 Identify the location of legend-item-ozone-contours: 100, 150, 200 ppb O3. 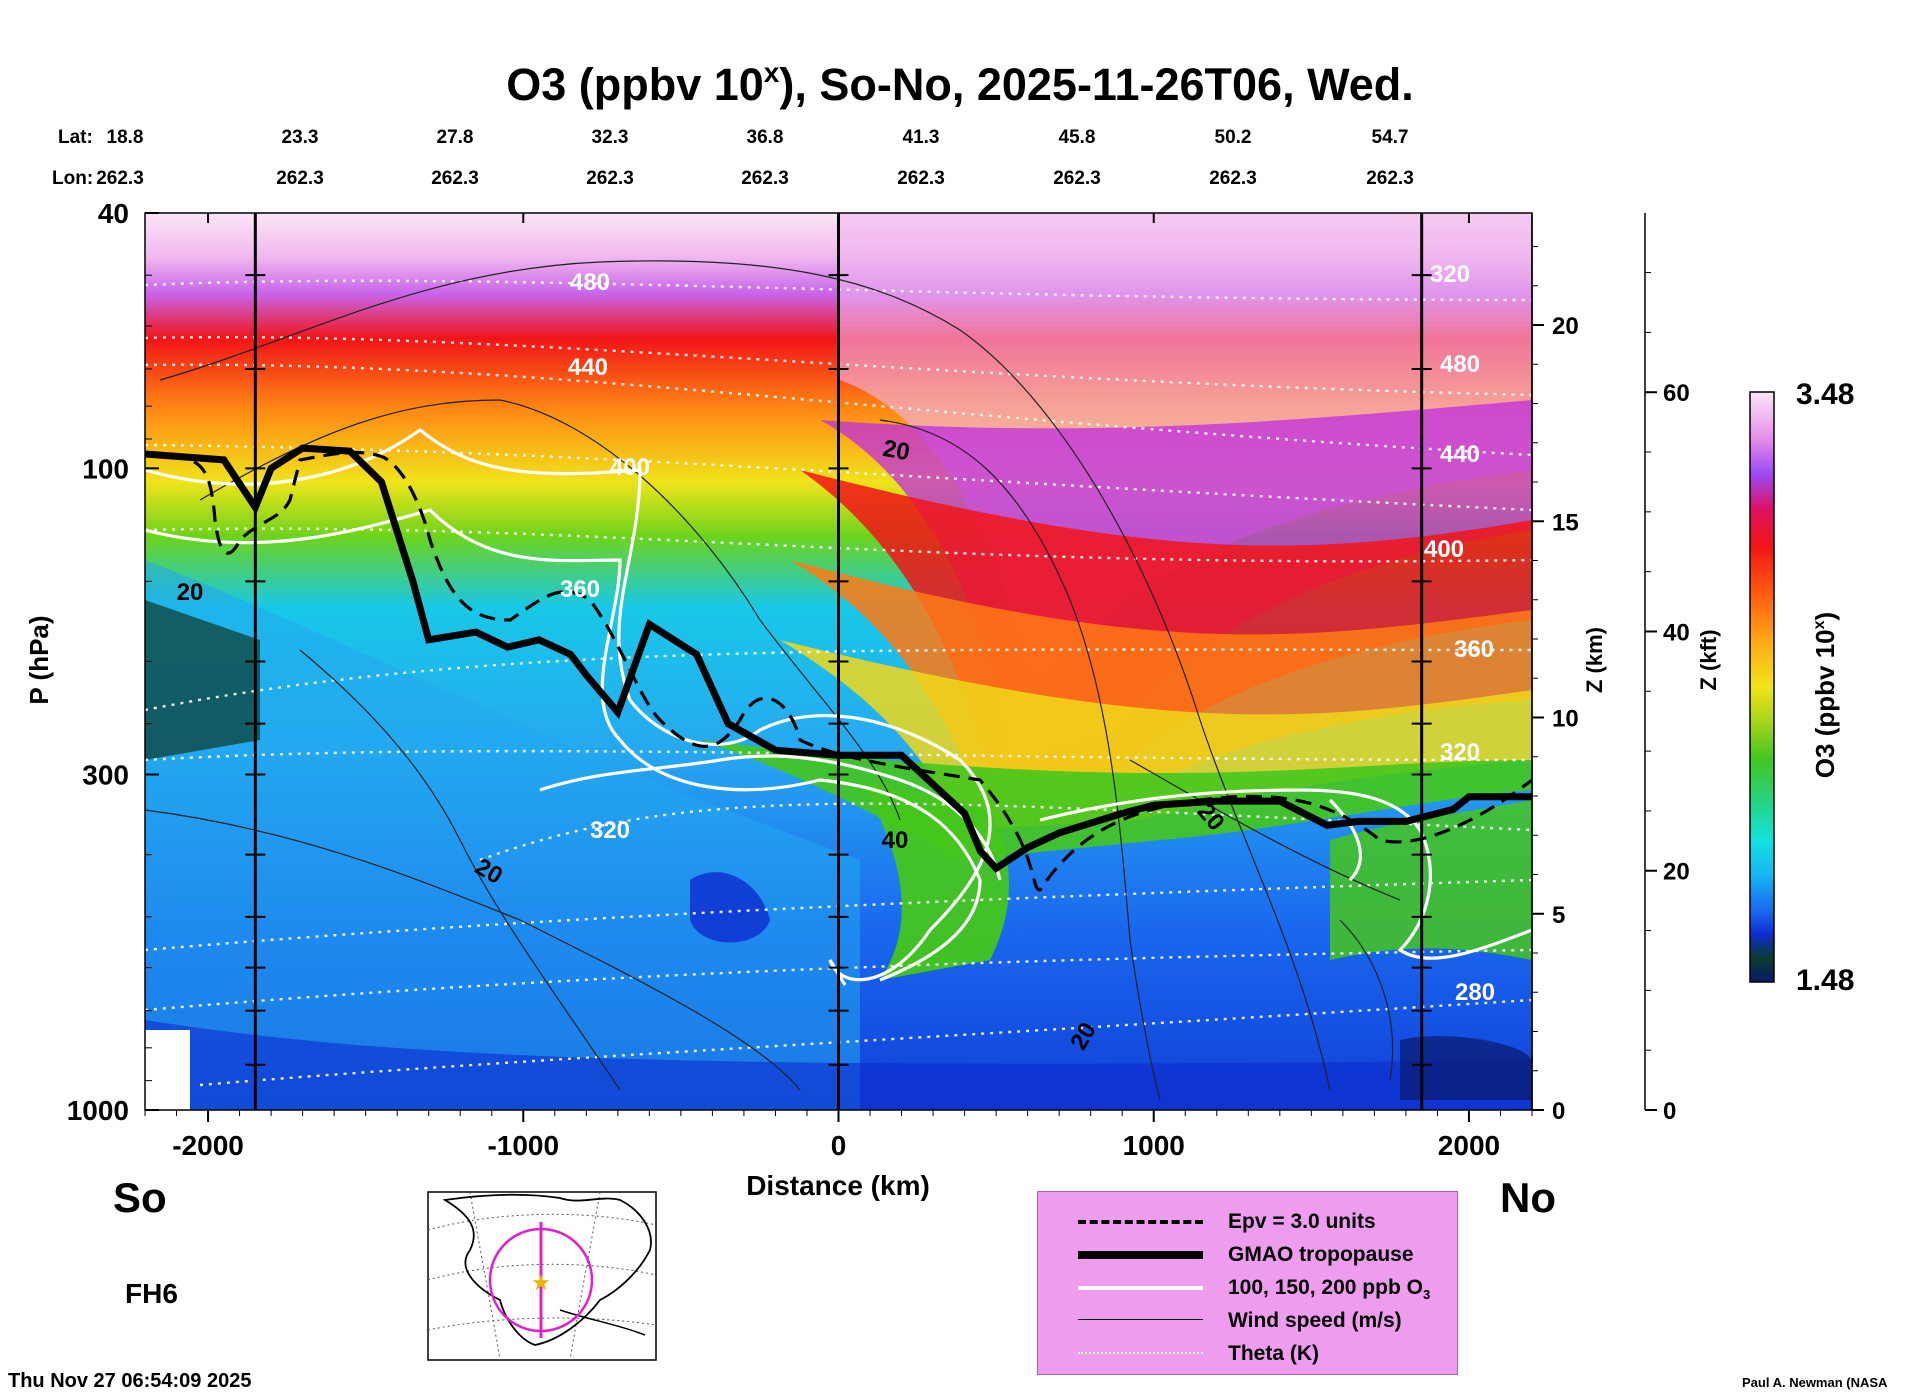
(1247, 1287).